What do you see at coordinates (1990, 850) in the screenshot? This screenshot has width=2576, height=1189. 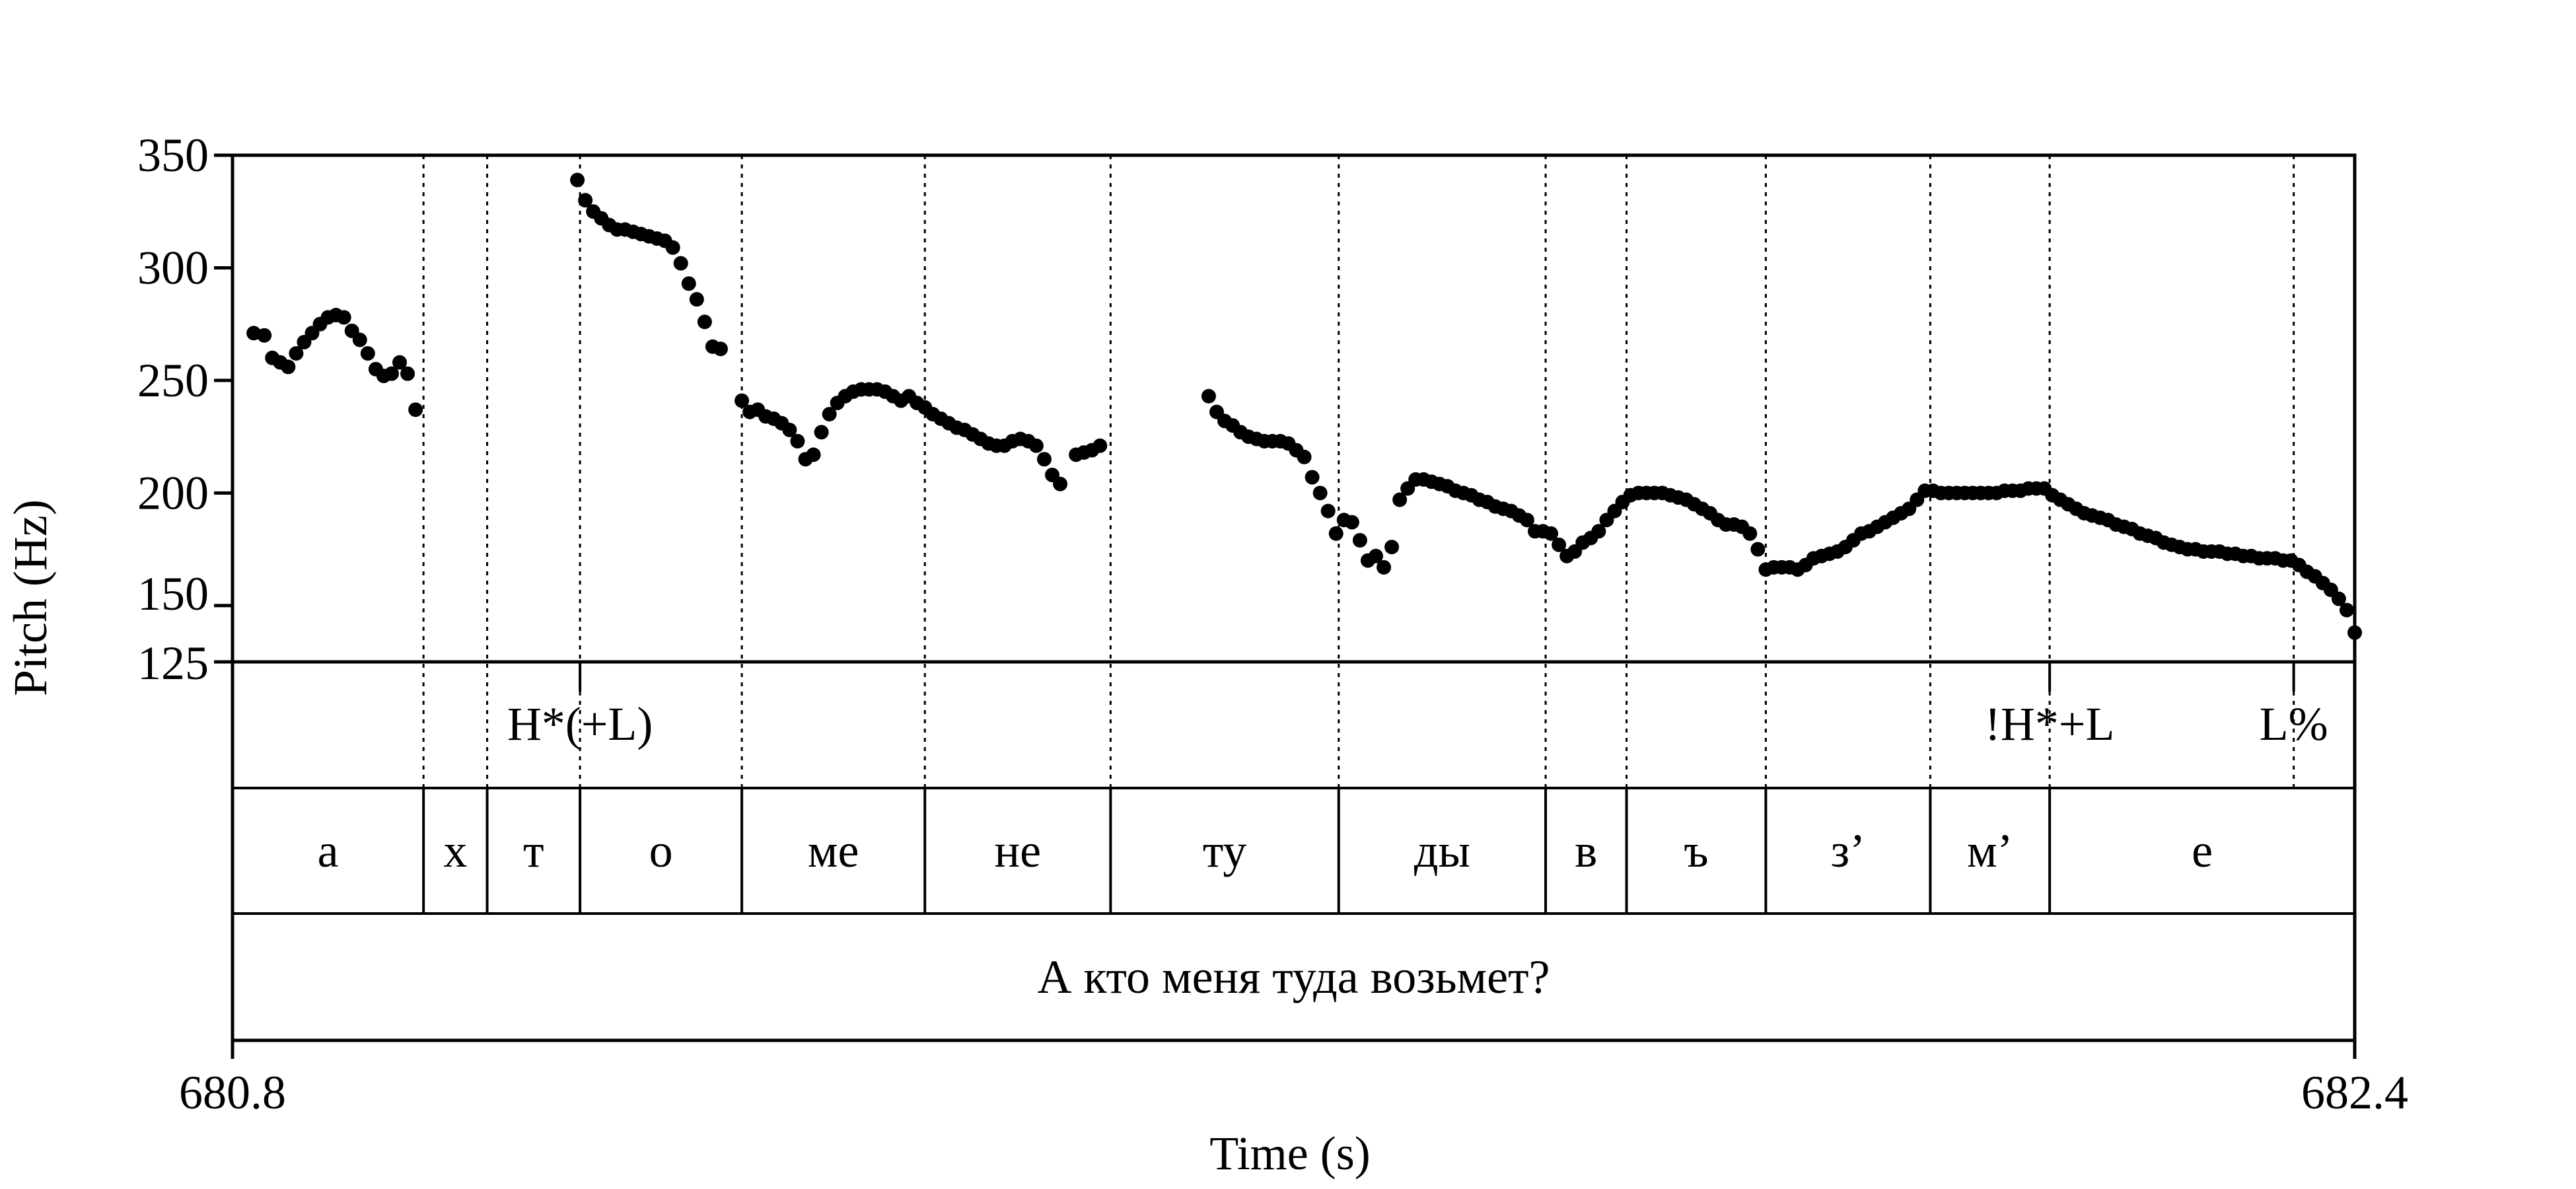 I see `syllable-label: м’` at bounding box center [1990, 850].